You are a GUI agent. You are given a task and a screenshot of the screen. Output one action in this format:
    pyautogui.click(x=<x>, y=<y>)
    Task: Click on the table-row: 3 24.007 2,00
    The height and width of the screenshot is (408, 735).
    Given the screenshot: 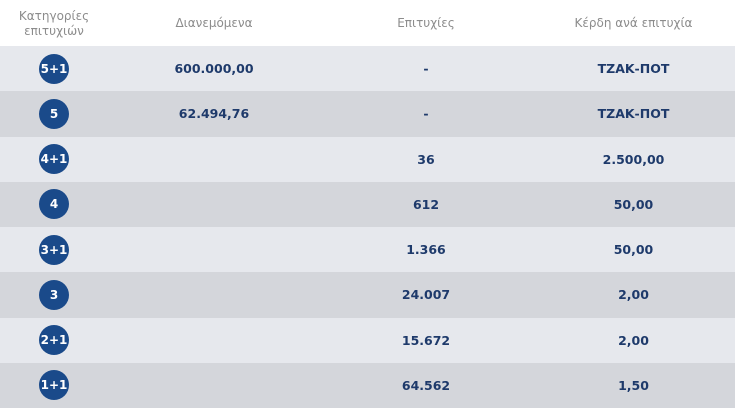 What is the action you would take?
    pyautogui.click(x=367, y=295)
    